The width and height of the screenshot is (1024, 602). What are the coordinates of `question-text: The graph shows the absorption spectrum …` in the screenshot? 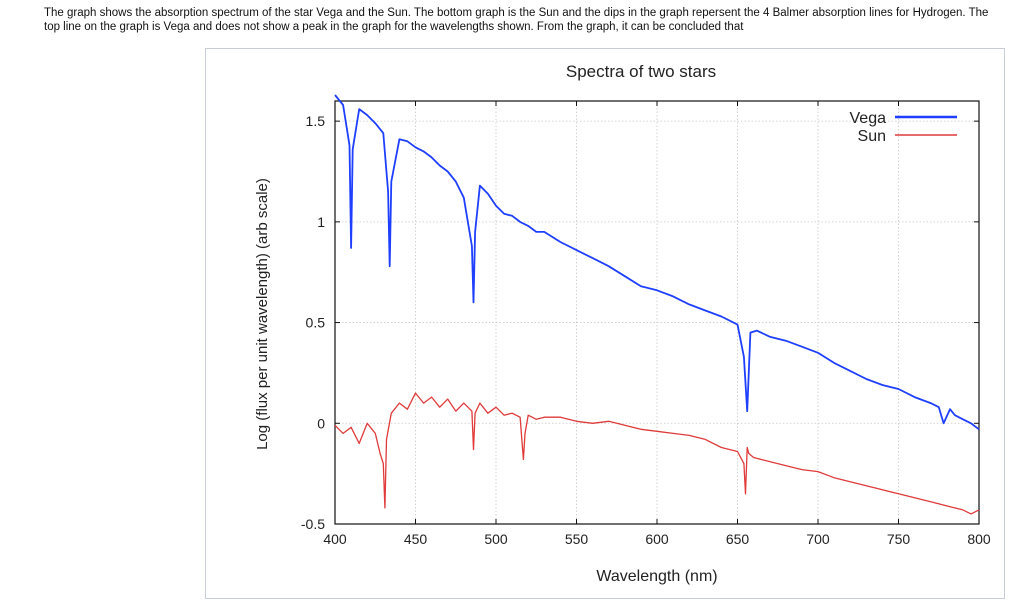 It's located at (516, 20).